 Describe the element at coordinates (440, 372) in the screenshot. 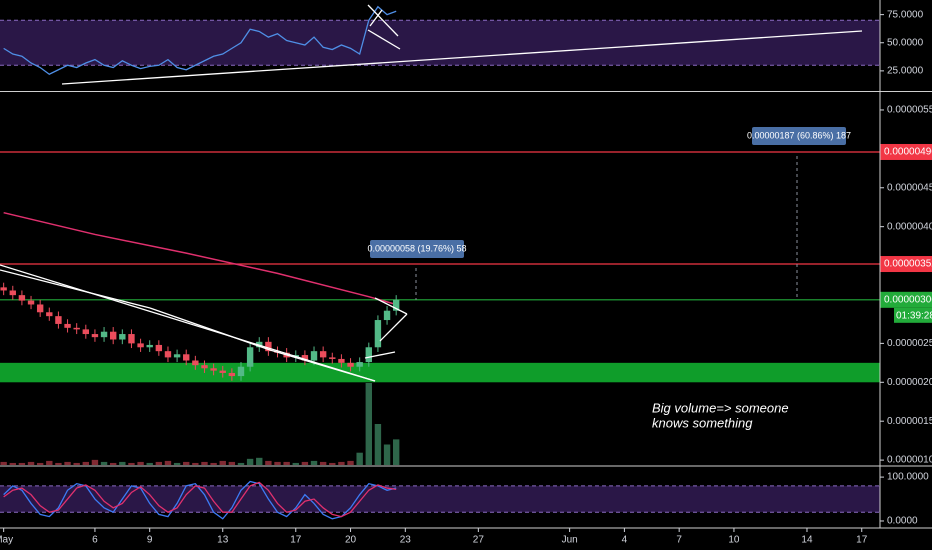

I see `zone` at that location.